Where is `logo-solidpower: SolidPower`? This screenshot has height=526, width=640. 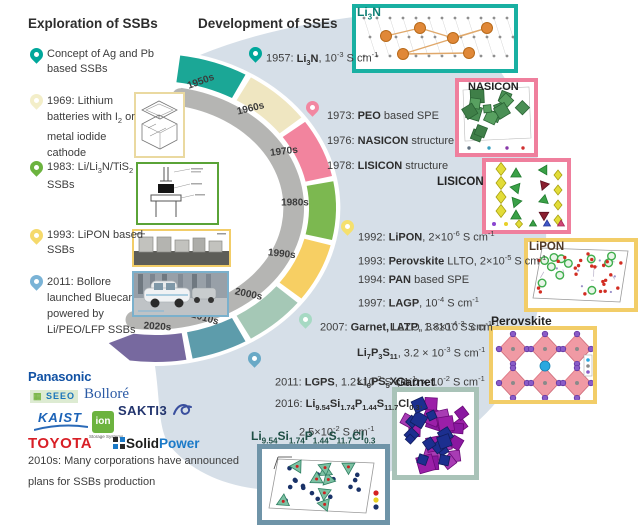 logo-solidpower: SolidPower is located at coordinates (156, 443).